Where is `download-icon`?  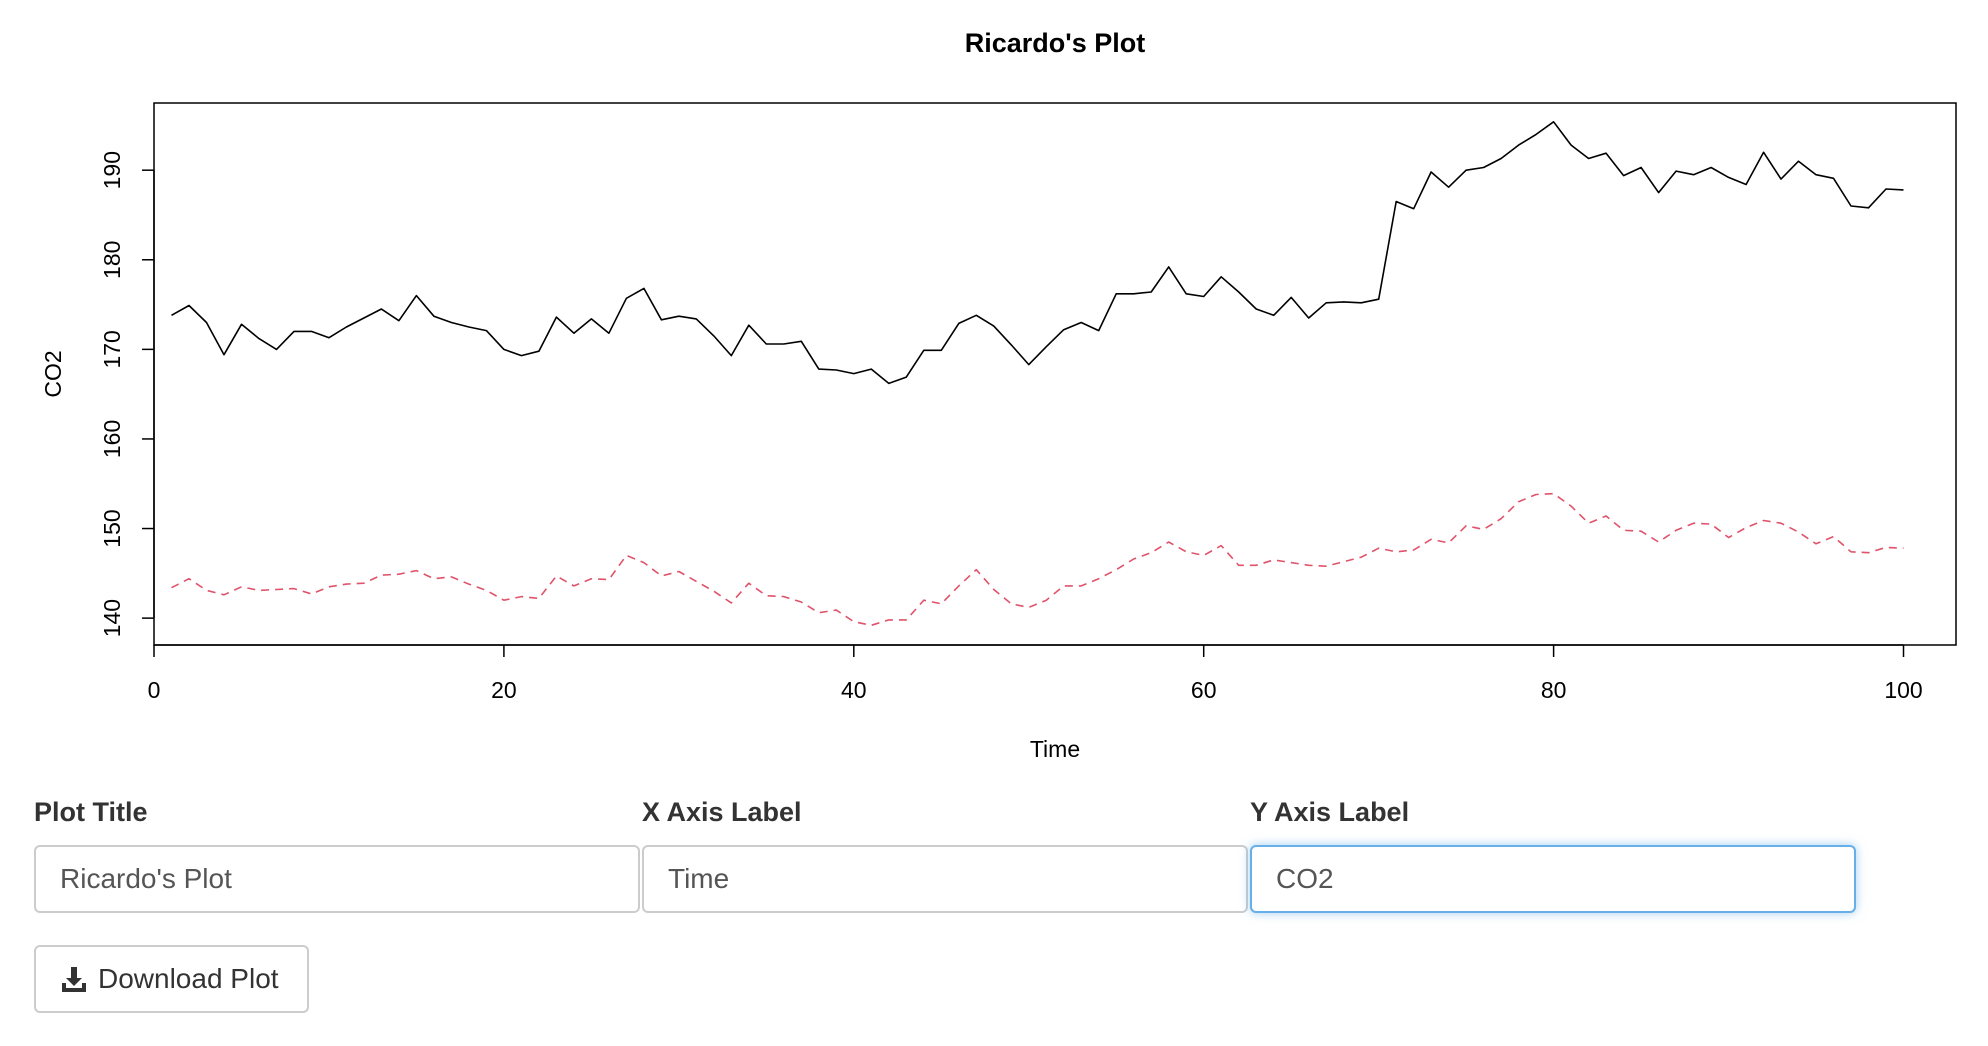 download-icon is located at coordinates (74, 979).